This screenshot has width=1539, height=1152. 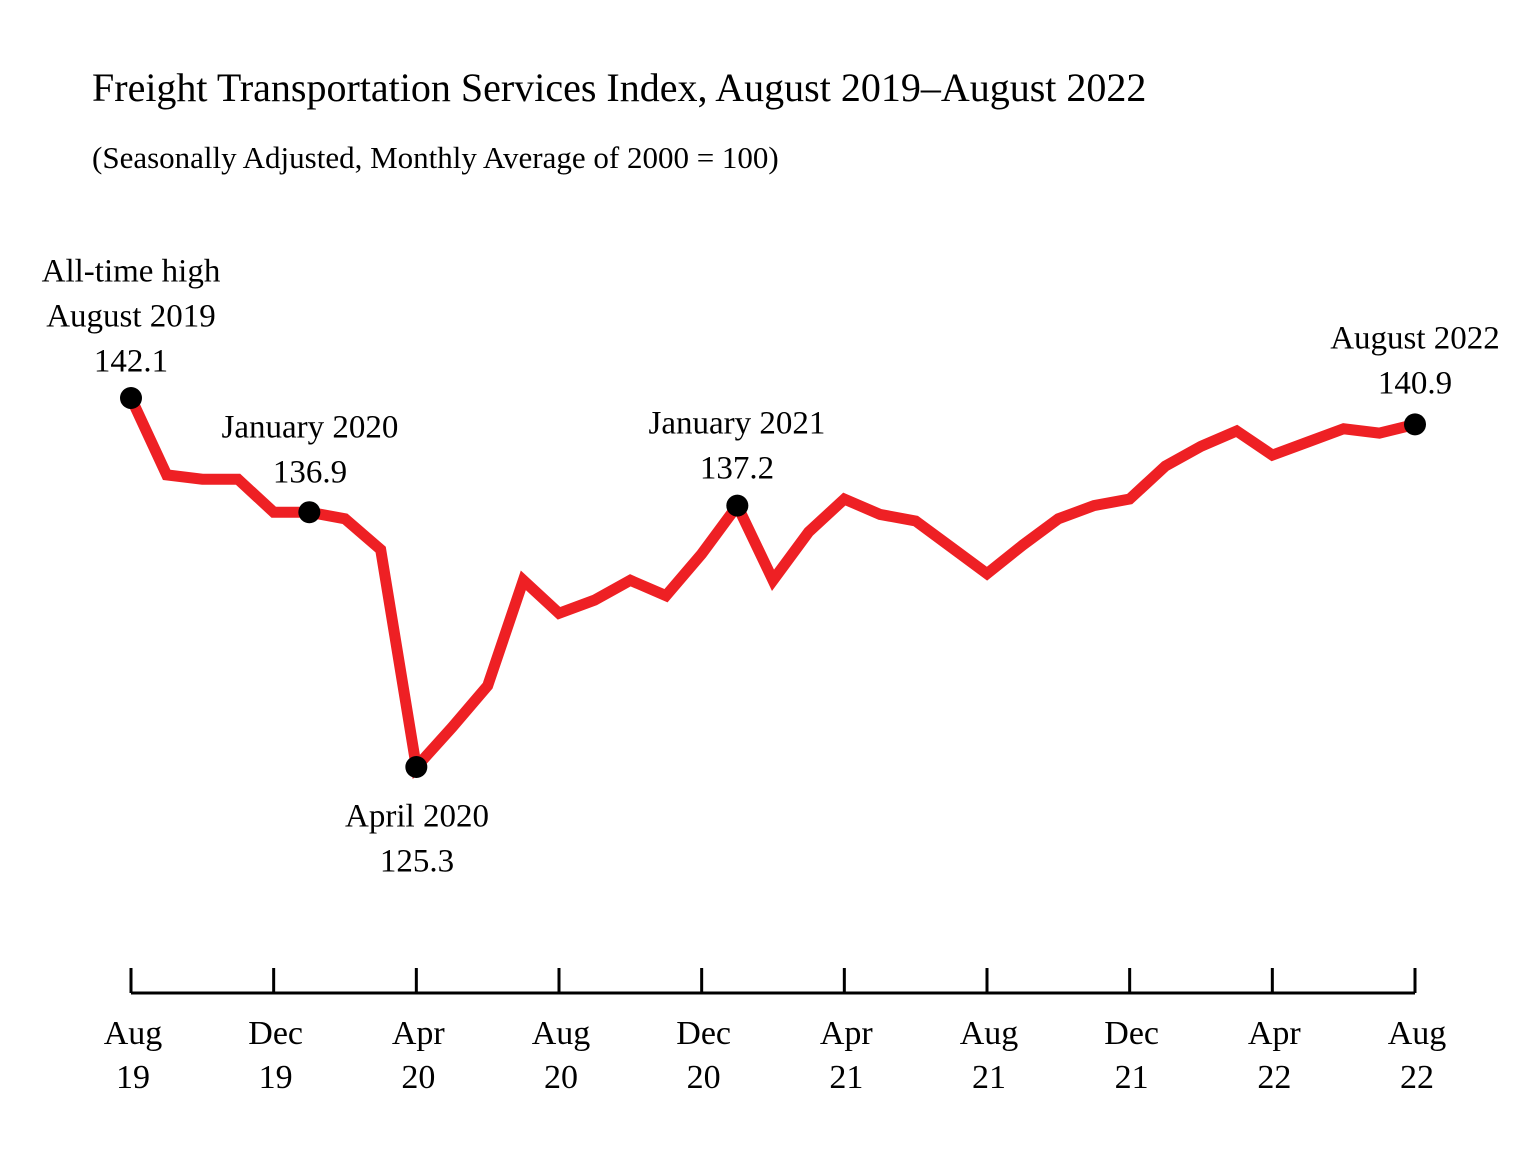 What do you see at coordinates (131, 362) in the screenshot?
I see `data-label: 142.1` at bounding box center [131, 362].